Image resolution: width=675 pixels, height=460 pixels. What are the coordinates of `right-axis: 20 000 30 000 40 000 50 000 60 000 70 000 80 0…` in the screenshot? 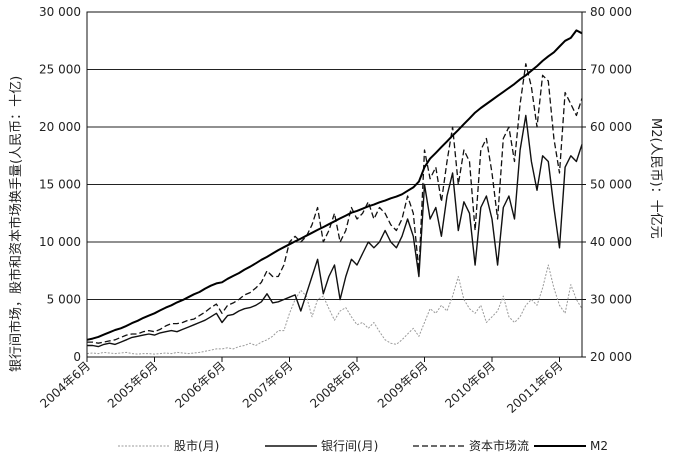 It's located at (607, 184).